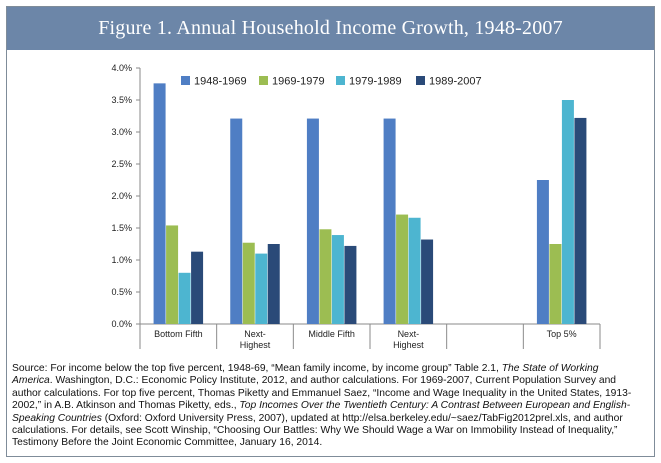 The height and width of the screenshot is (463, 661). Describe the element at coordinates (121, 100) in the screenshot. I see `y-tick-label: 3.5%` at that location.